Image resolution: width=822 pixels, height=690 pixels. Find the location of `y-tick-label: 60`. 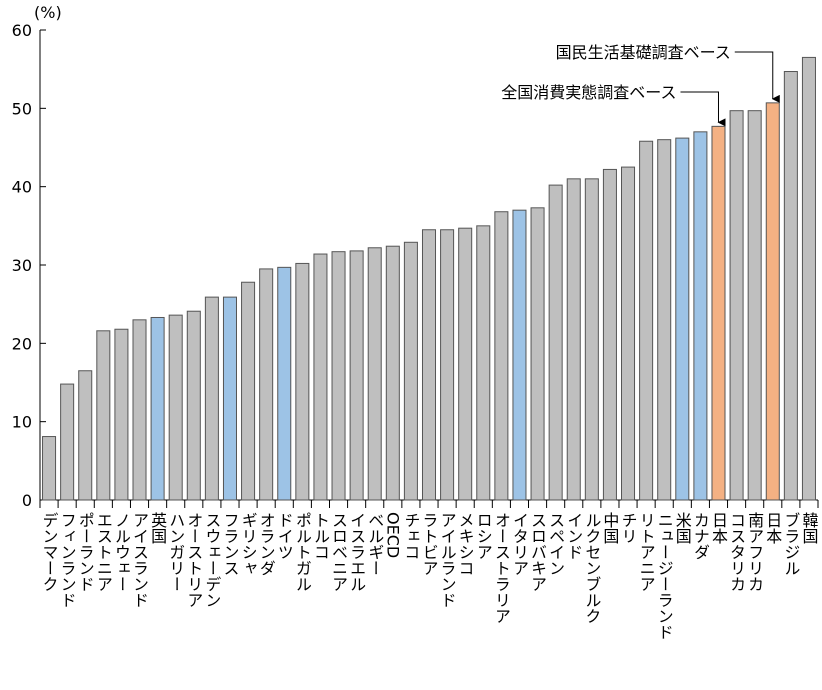

y-tick-label: 60 is located at coordinates (22, 30).